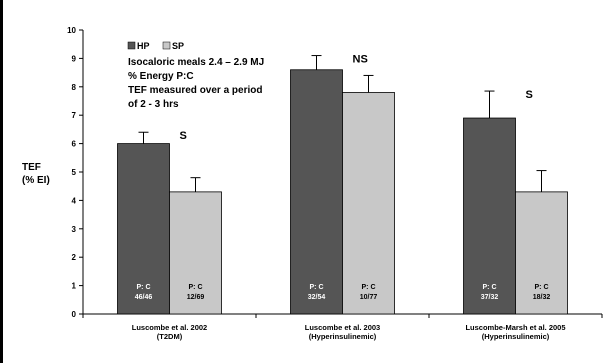  I want to click on bar-label-ratio-value: 18/32, so click(542, 297).